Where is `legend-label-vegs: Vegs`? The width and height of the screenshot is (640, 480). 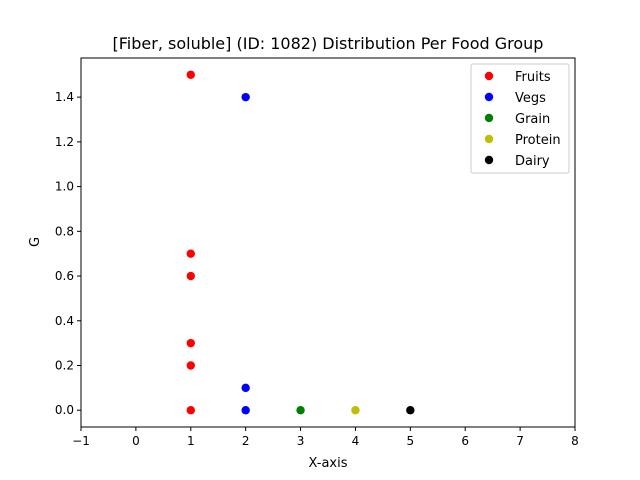 legend-label-vegs: Vegs is located at coordinates (530, 98).